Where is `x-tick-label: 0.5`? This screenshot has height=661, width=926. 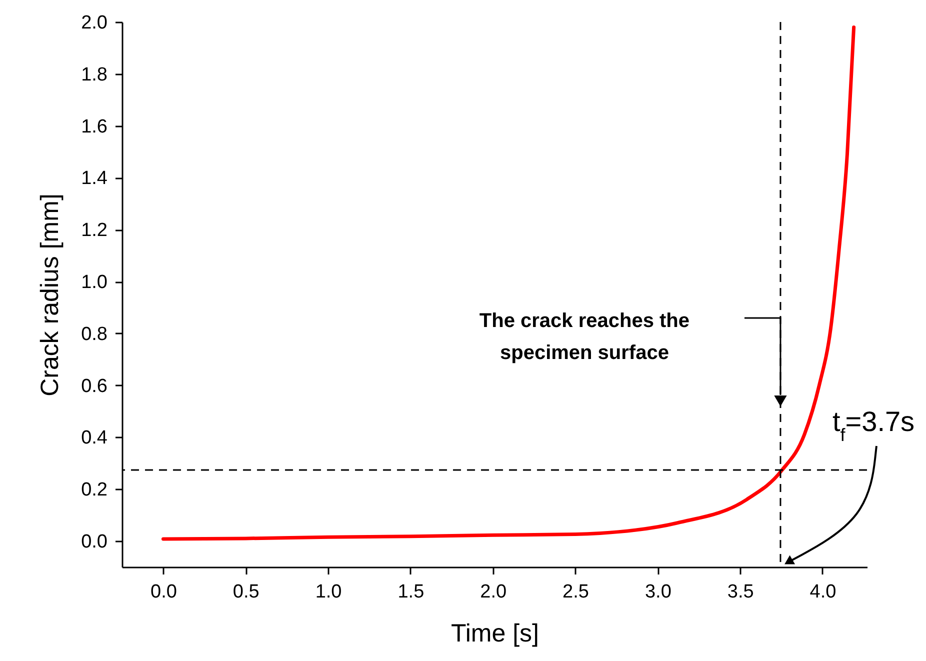
x-tick-label: 0.5 is located at coordinates (246, 592).